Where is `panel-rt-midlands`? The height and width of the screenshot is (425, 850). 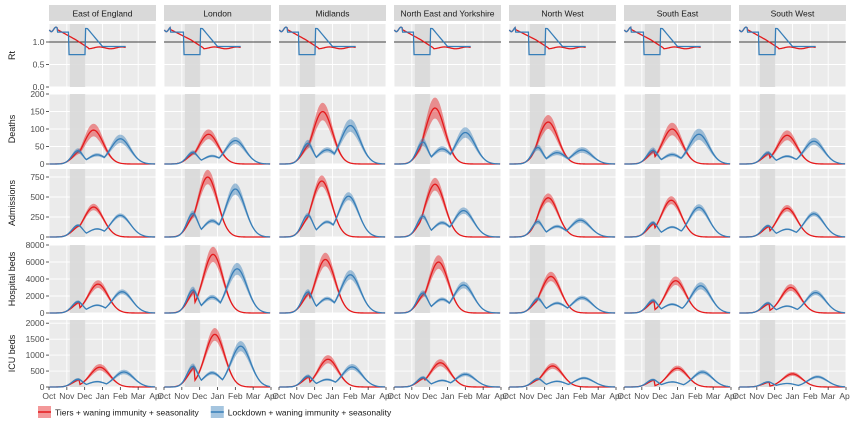
panel-rt-midlands is located at coordinates (332, 56).